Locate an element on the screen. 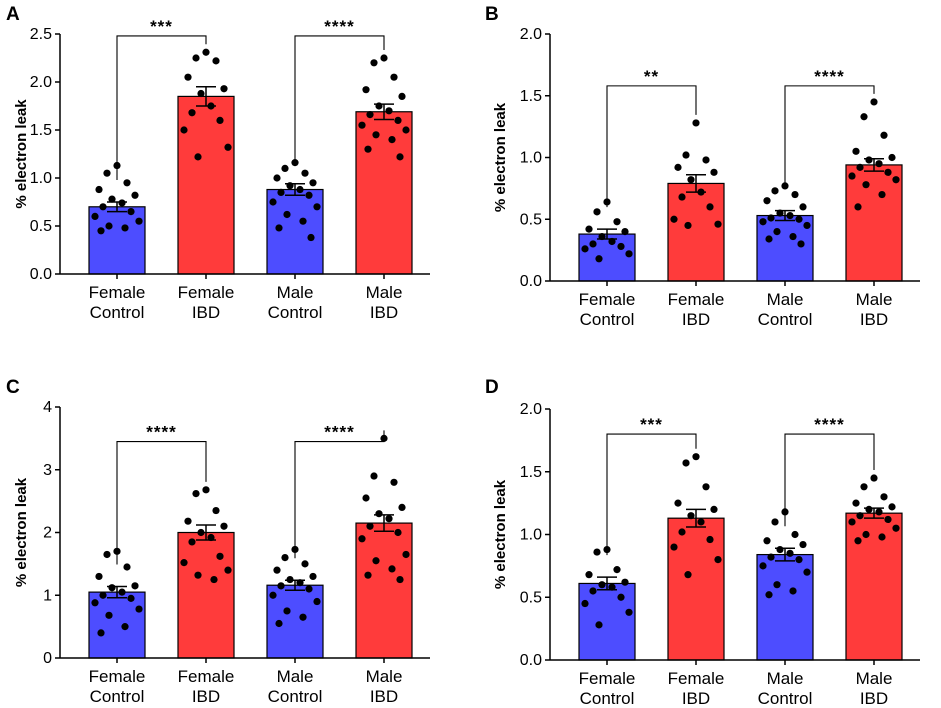 The height and width of the screenshot is (708, 941). x-tick-label: Male is located at coordinates (295, 292).